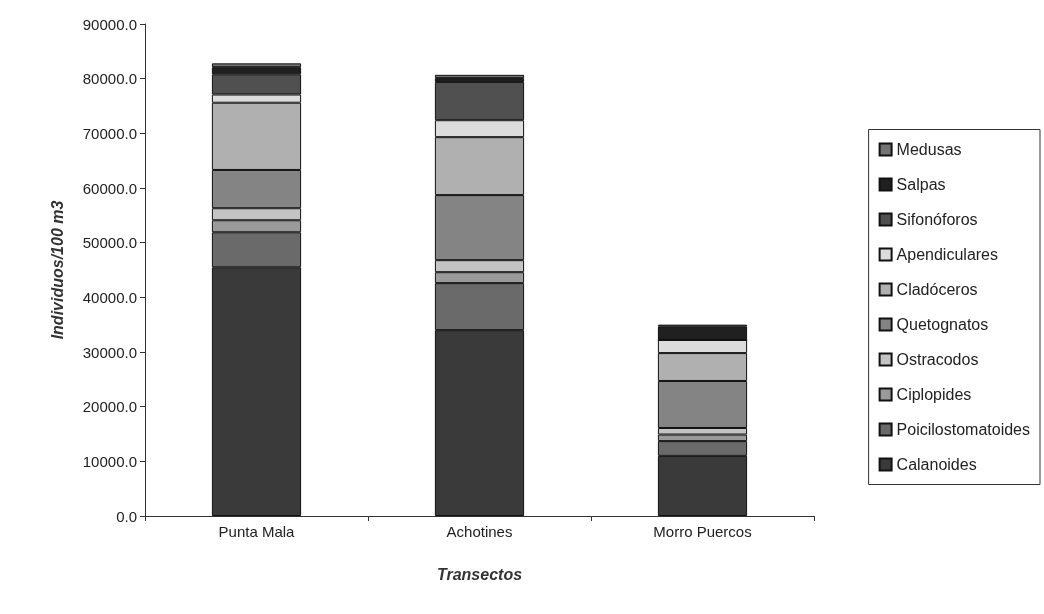  Describe the element at coordinates (937, 359) in the screenshot. I see `legend-label: Ostracodos` at that location.